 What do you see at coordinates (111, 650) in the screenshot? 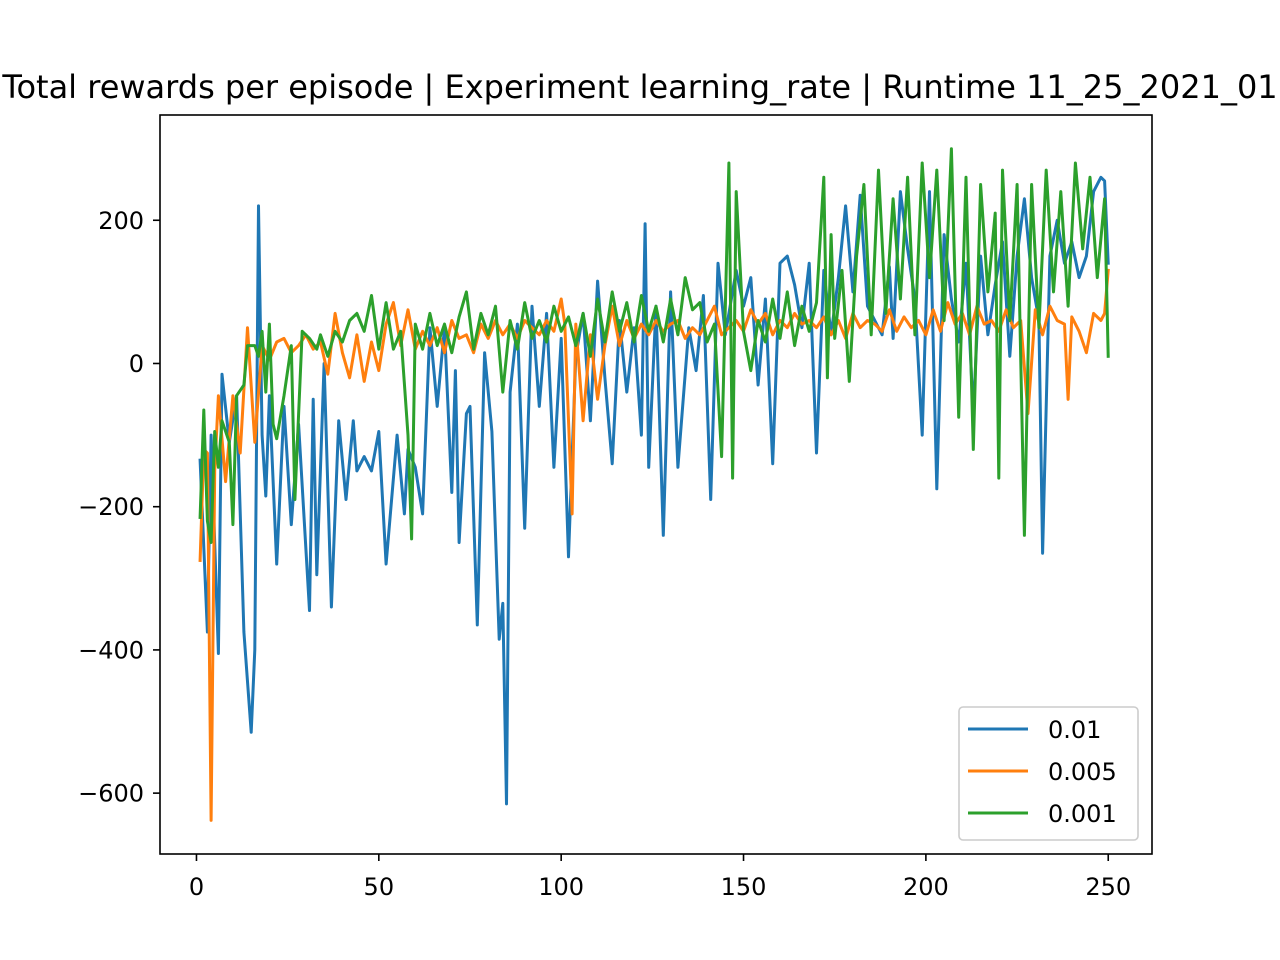
I see `y-tick-label: −400` at bounding box center [111, 650].